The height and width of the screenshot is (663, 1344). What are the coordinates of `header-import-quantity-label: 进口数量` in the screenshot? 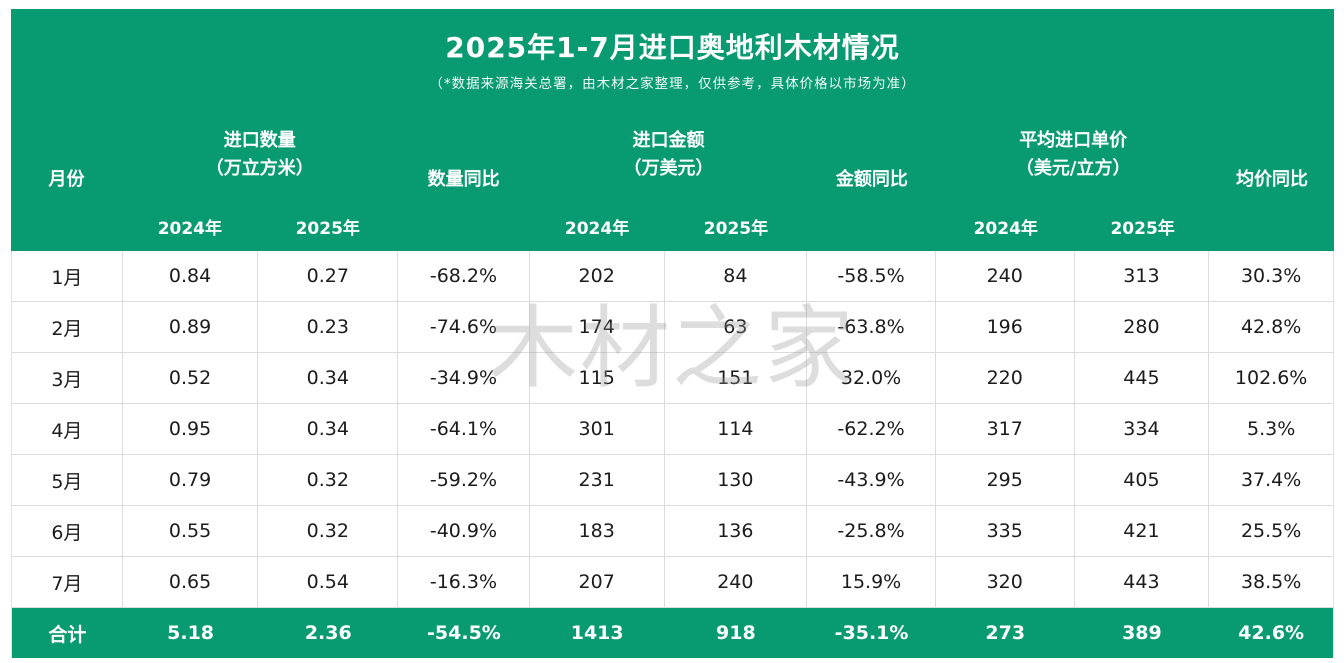 It's located at (259, 141).